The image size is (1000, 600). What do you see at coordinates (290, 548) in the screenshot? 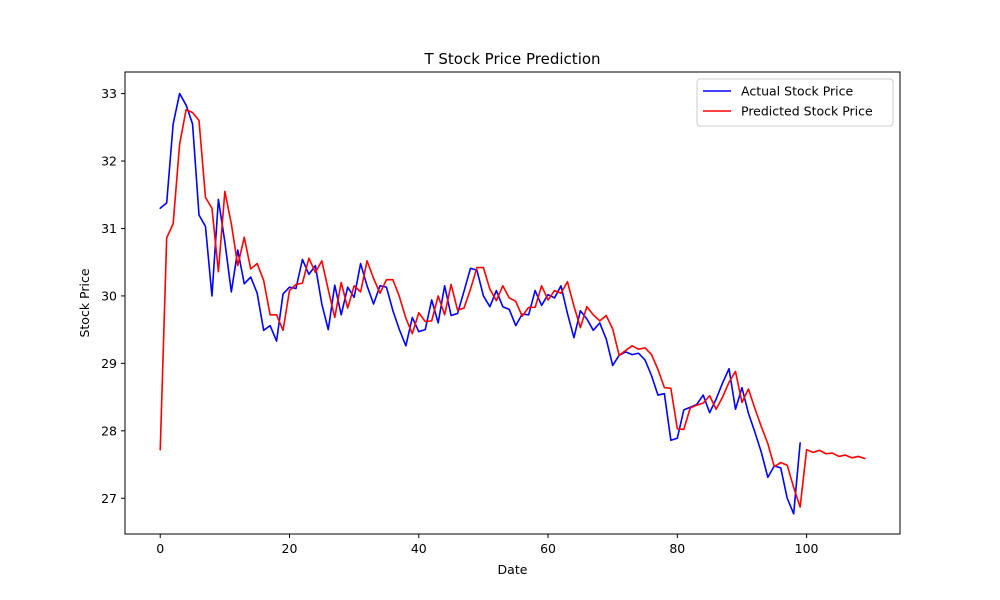
I see `x-tick-label: 20` at bounding box center [290, 548].